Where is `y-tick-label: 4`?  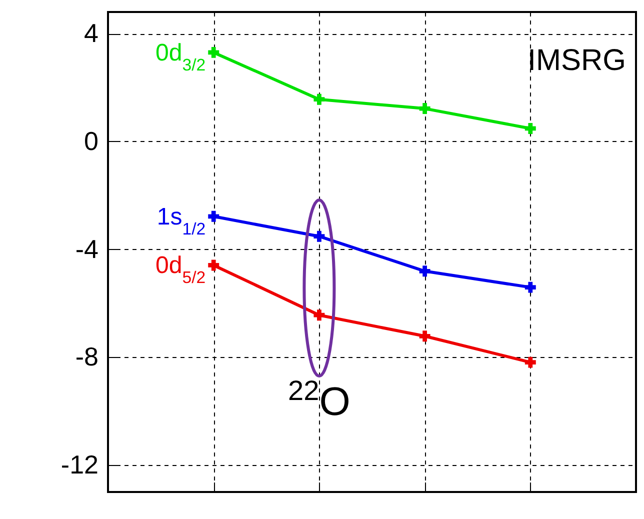
y-tick-label: 4 is located at coordinates (91, 33).